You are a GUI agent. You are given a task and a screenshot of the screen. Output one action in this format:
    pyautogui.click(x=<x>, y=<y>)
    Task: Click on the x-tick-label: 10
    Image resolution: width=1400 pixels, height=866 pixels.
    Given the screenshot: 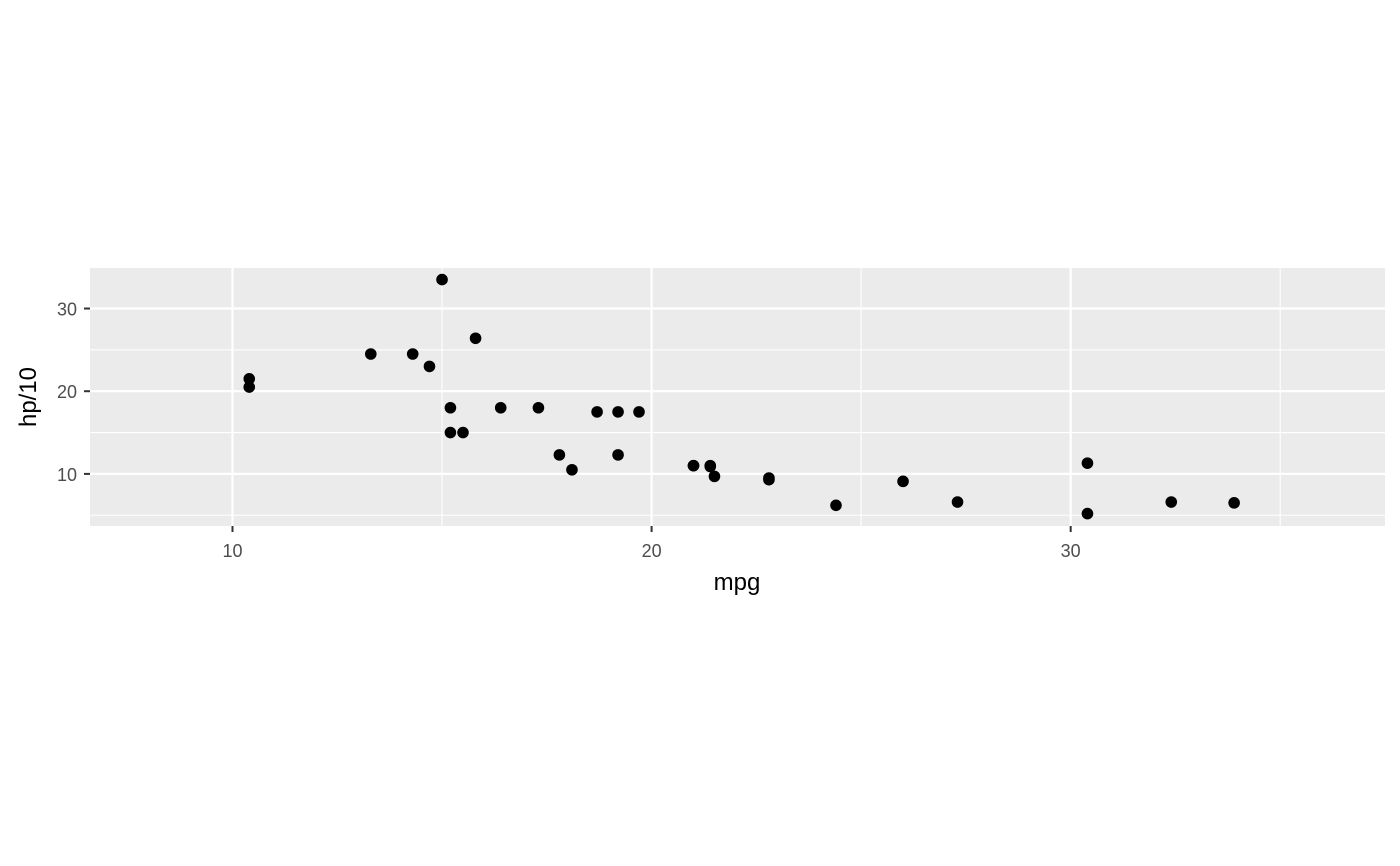 What is the action you would take?
    pyautogui.click(x=232, y=551)
    